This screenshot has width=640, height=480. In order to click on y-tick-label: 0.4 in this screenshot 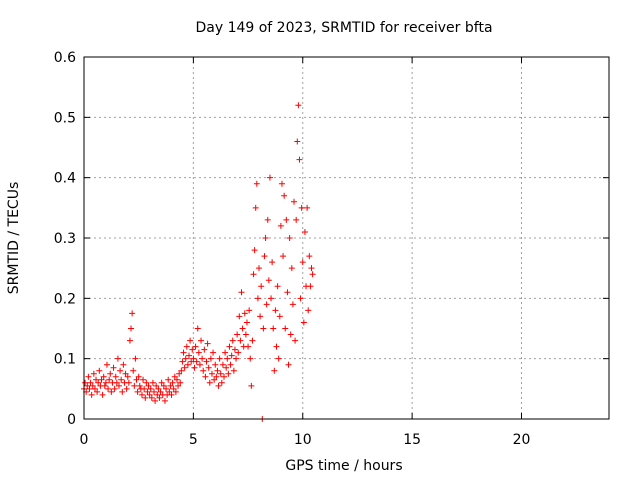, I will do `click(65, 179)`.